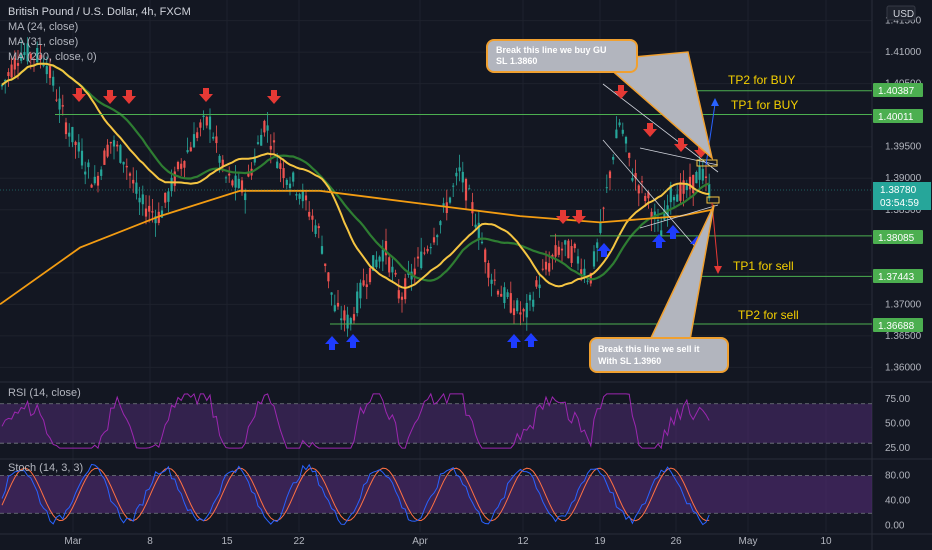  Describe the element at coordinates (43, 42) in the screenshot. I see `indicator-legend-label: MA (31, close)` at that location.